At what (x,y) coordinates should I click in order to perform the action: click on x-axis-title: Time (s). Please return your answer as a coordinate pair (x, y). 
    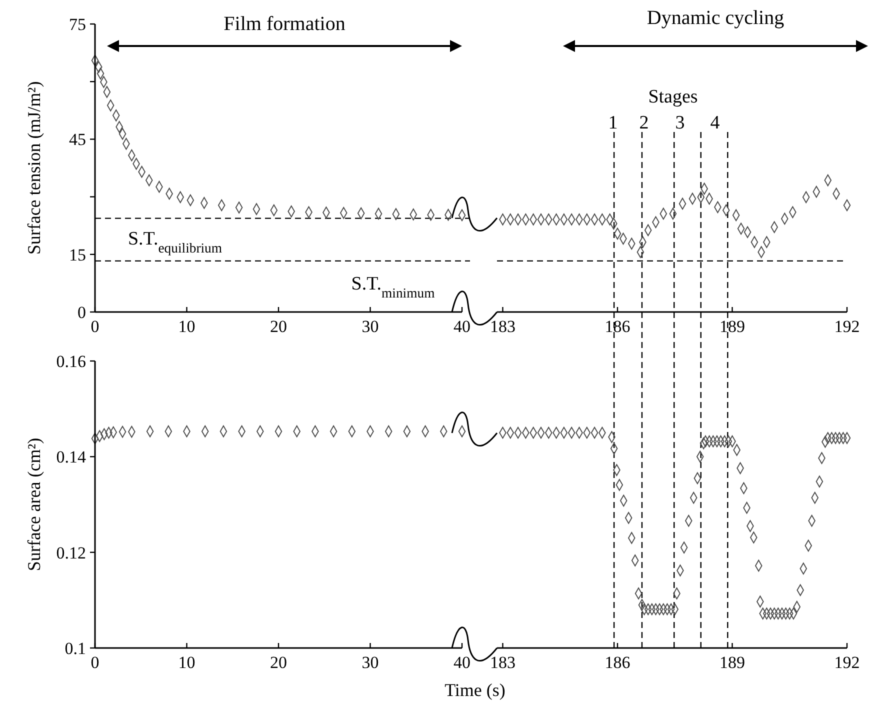
    Looking at the image, I should click on (475, 690).